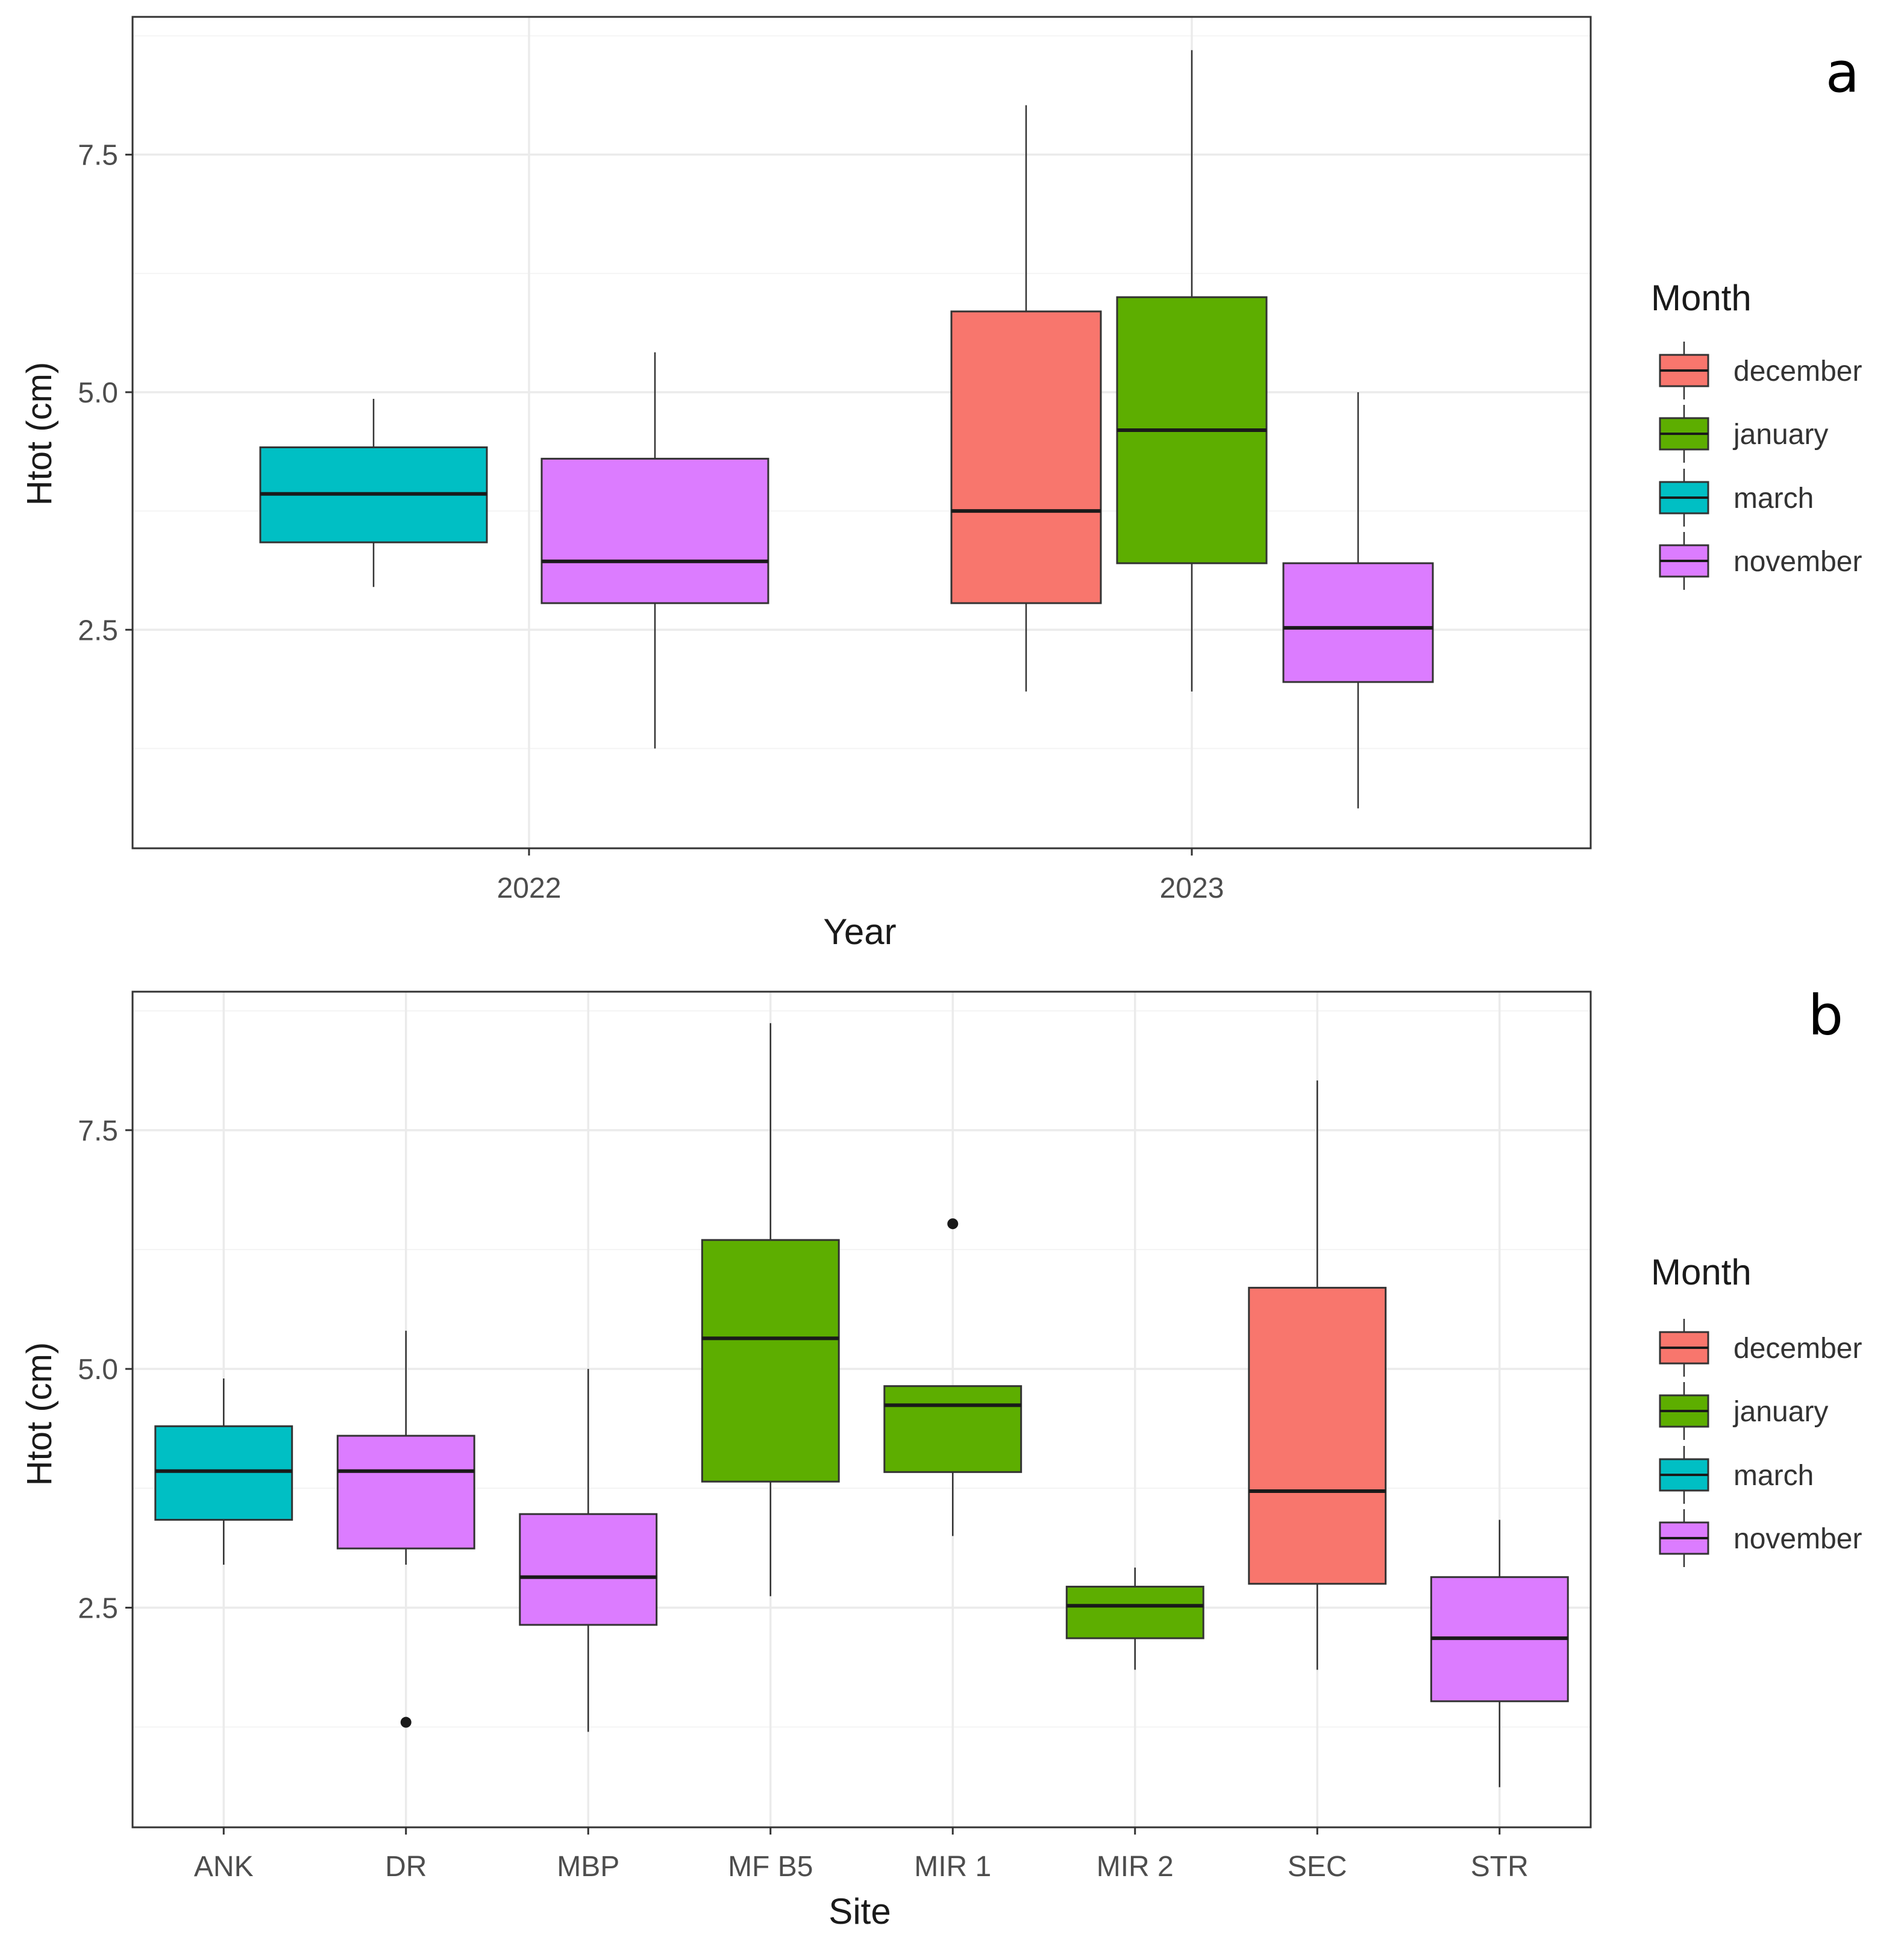 This screenshot has width=1904, height=1943. I want to click on x-tick-label: ANK, so click(224, 1867).